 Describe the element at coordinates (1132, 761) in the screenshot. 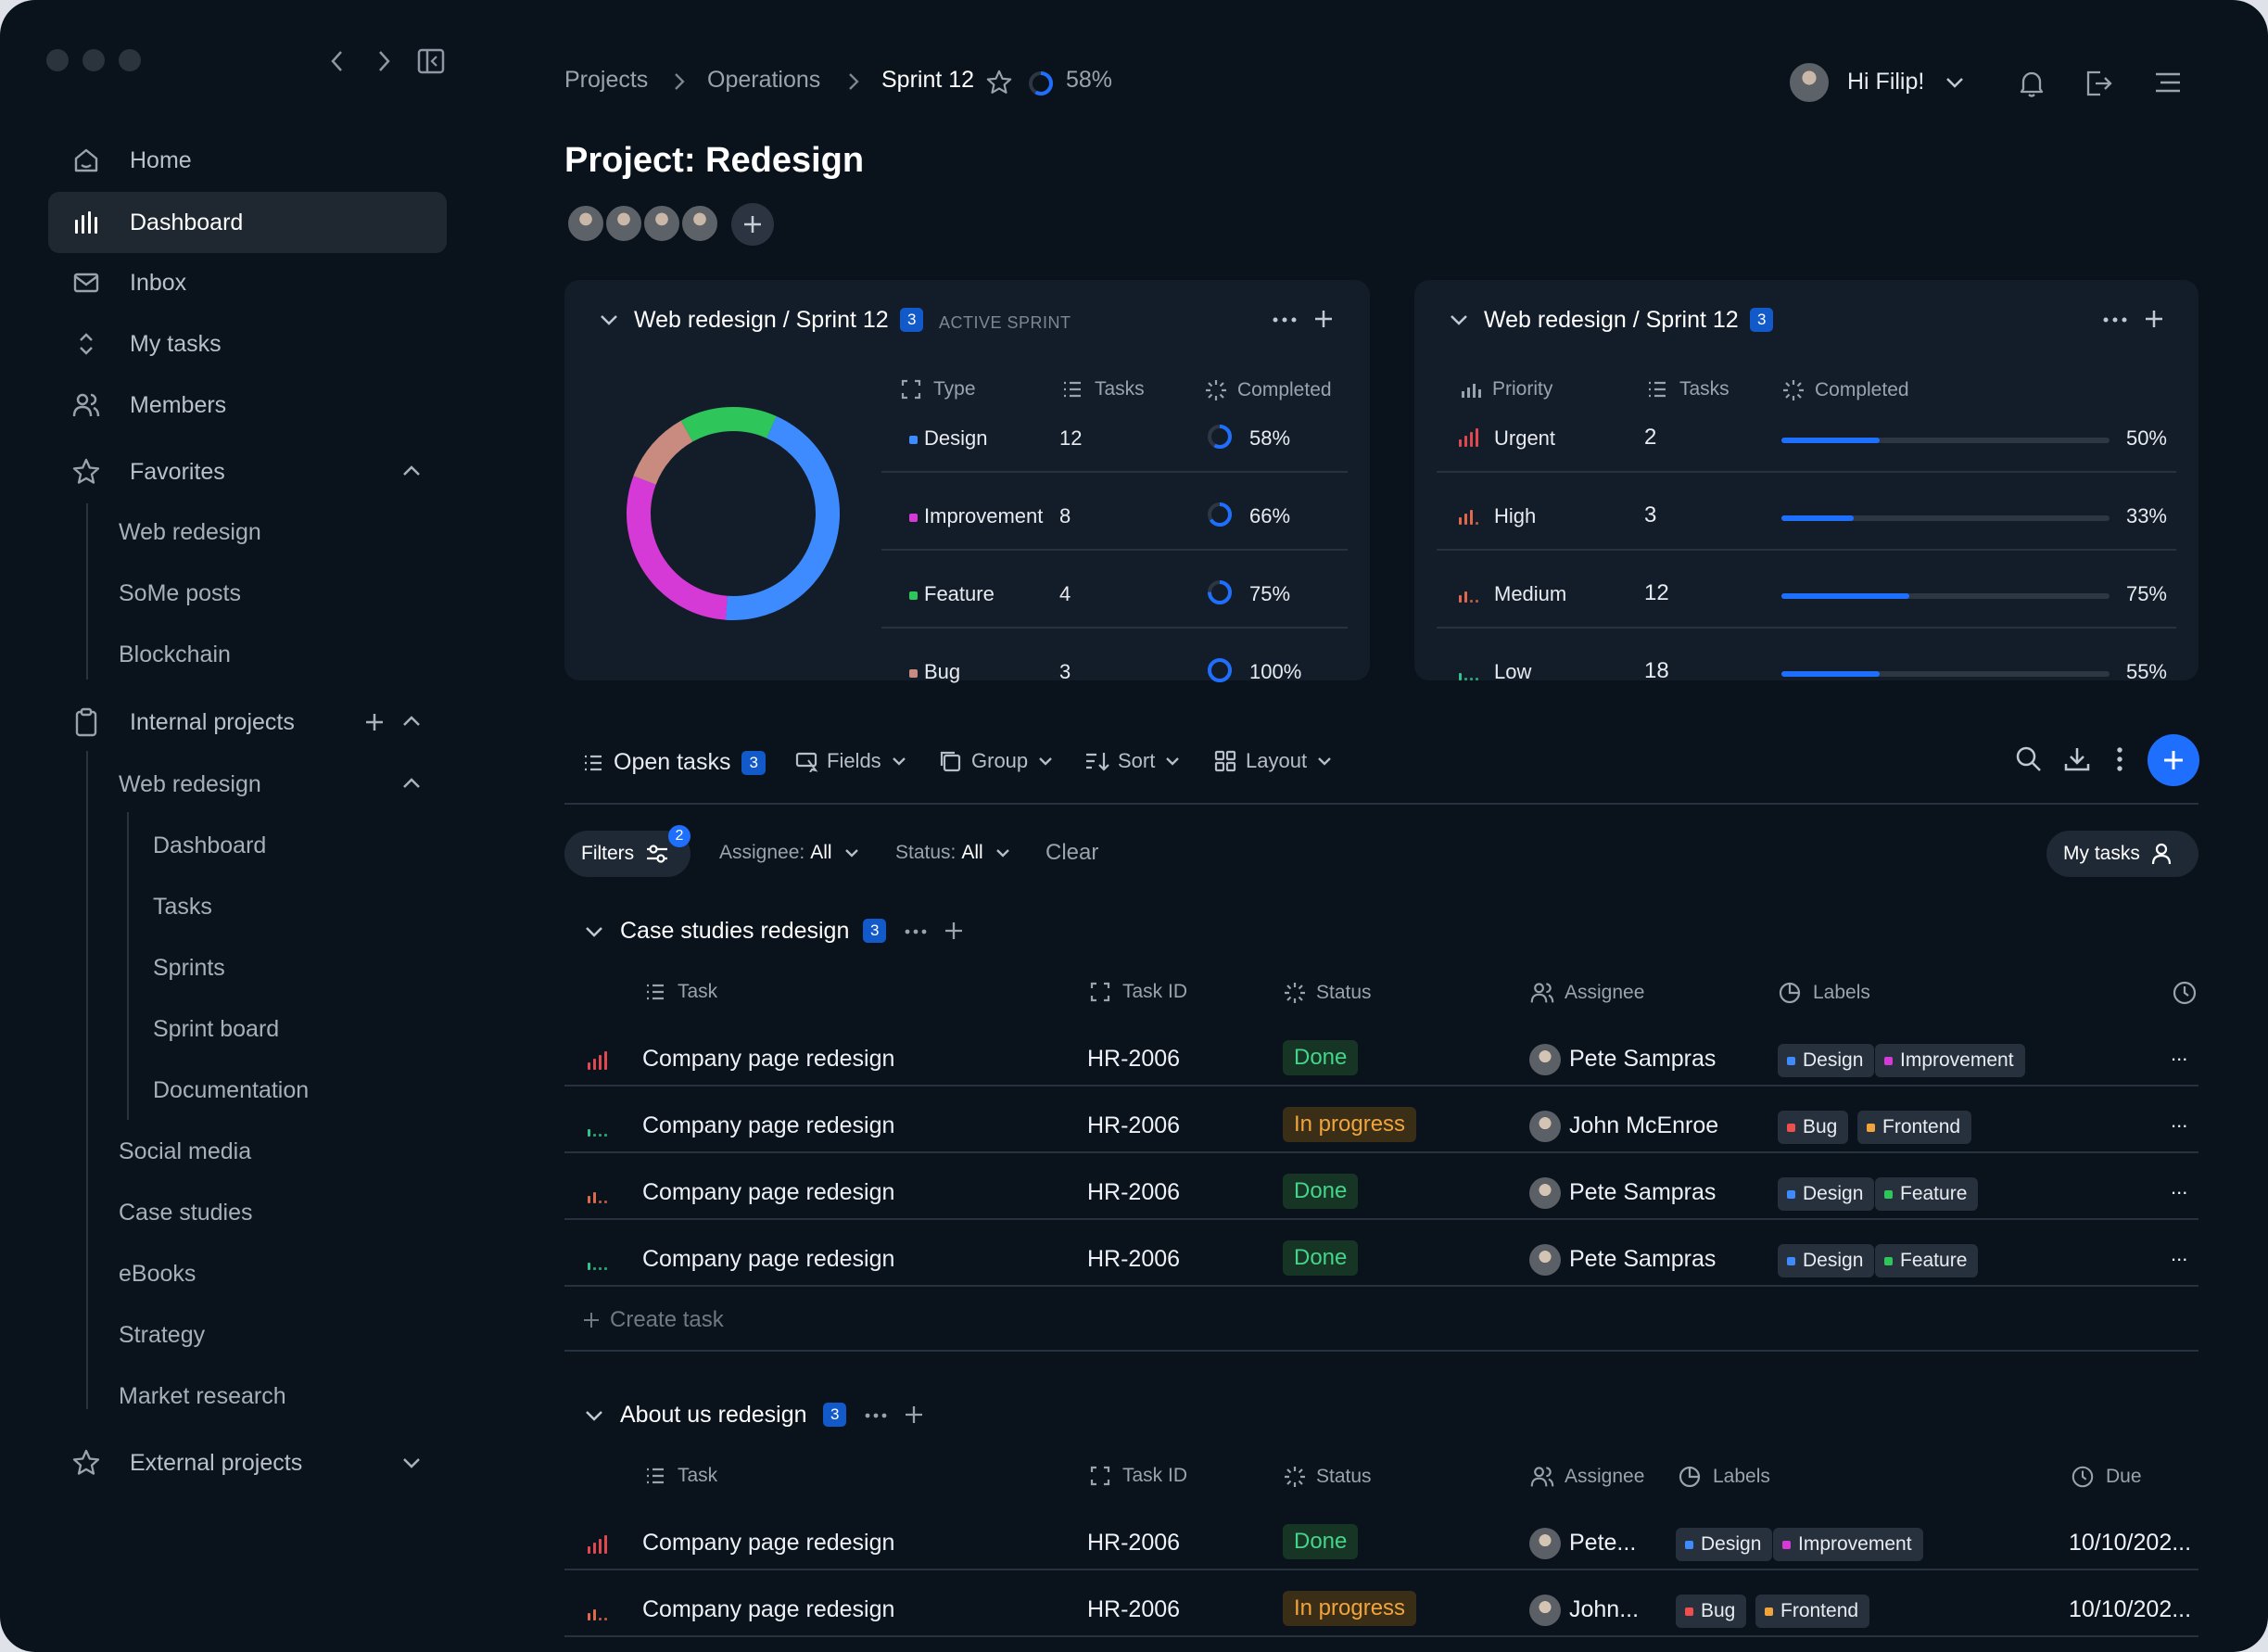

I see `sort-button: Sort` at that location.